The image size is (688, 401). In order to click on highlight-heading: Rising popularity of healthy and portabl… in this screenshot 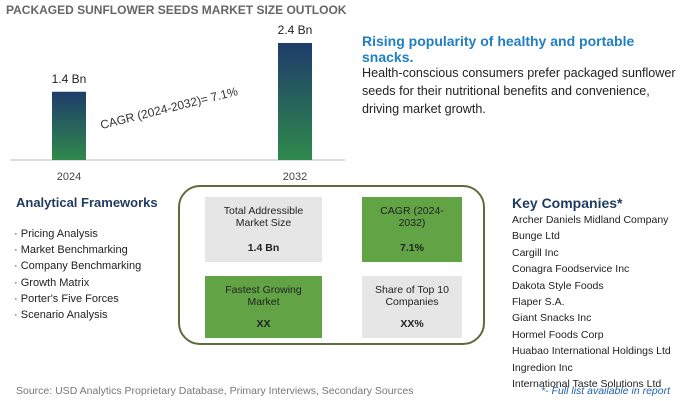, I will do `click(498, 49)`.